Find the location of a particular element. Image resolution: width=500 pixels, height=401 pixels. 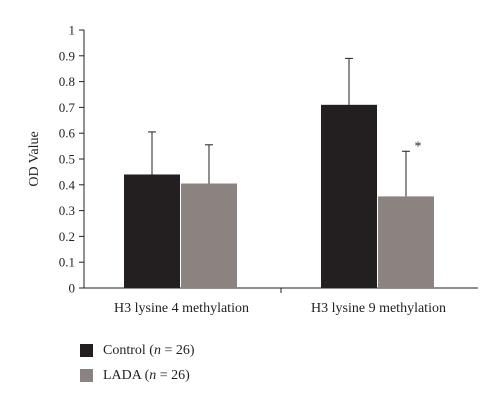

x-category-label: H3 lysine 9 methylation is located at coordinates (378, 308).